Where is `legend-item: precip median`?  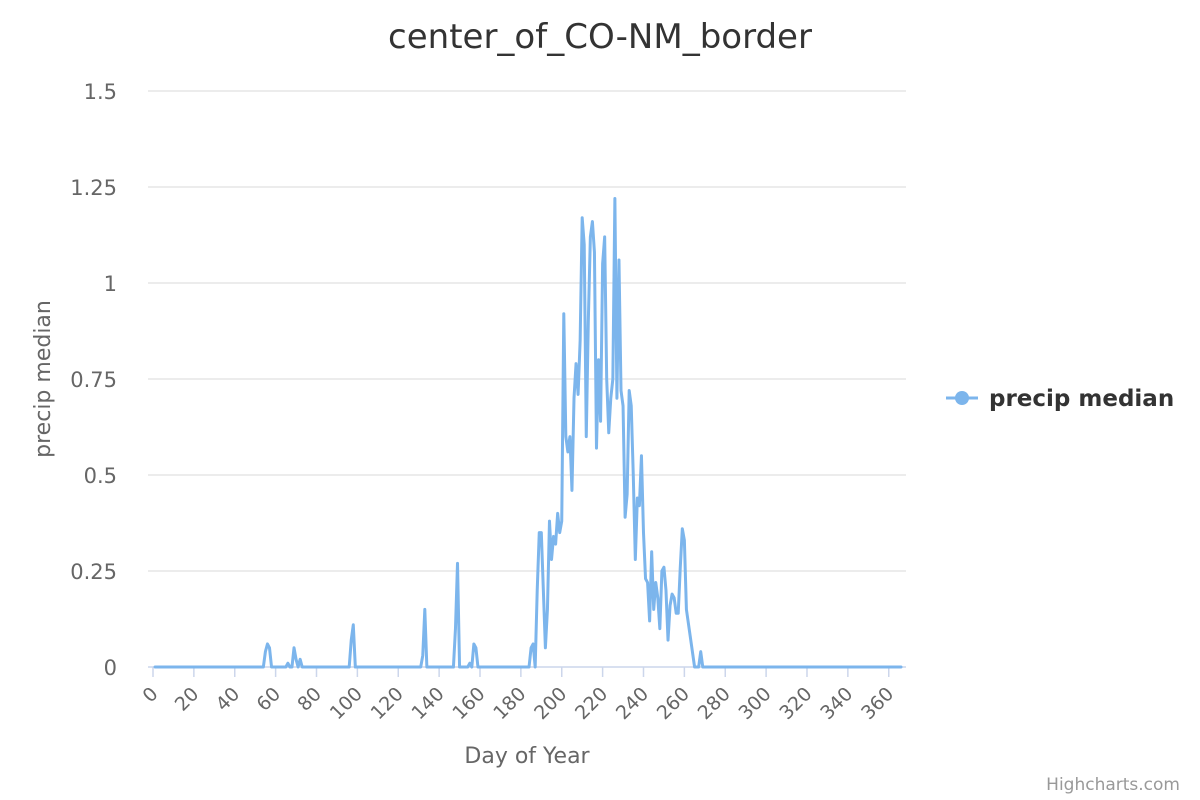 legend-item: precip median is located at coordinates (1060, 399).